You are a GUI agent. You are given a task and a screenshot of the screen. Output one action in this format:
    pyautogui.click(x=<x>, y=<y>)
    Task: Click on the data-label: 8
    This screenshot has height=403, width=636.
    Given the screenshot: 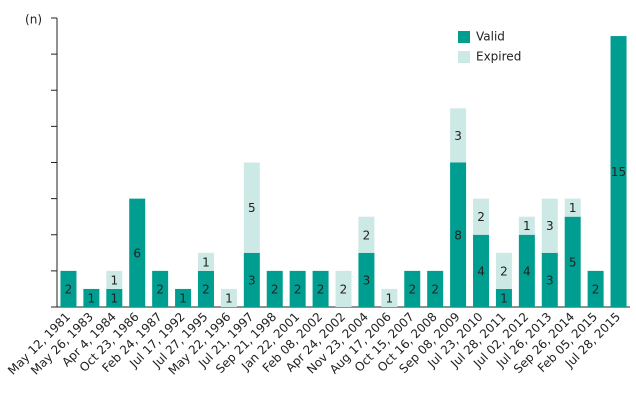 What is the action you would take?
    pyautogui.click(x=458, y=235)
    